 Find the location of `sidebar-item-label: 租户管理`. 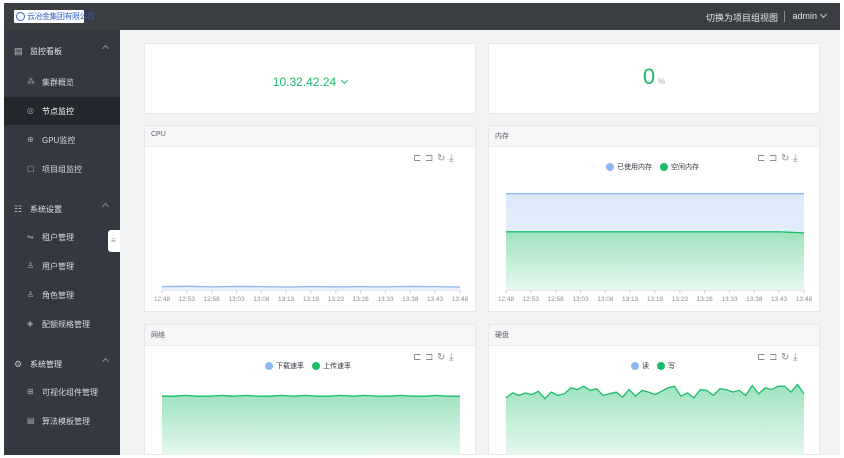

sidebar-item-label: 租户管理 is located at coordinates (58, 237).